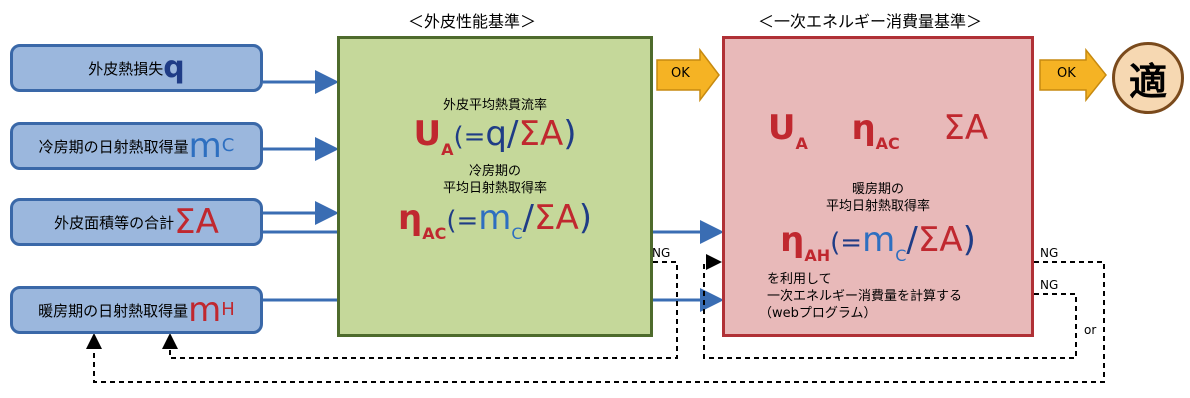 The width and height of the screenshot is (1190, 398). Describe the element at coordinates (570, 134) in the screenshot. I see `ua-close: )` at that location.